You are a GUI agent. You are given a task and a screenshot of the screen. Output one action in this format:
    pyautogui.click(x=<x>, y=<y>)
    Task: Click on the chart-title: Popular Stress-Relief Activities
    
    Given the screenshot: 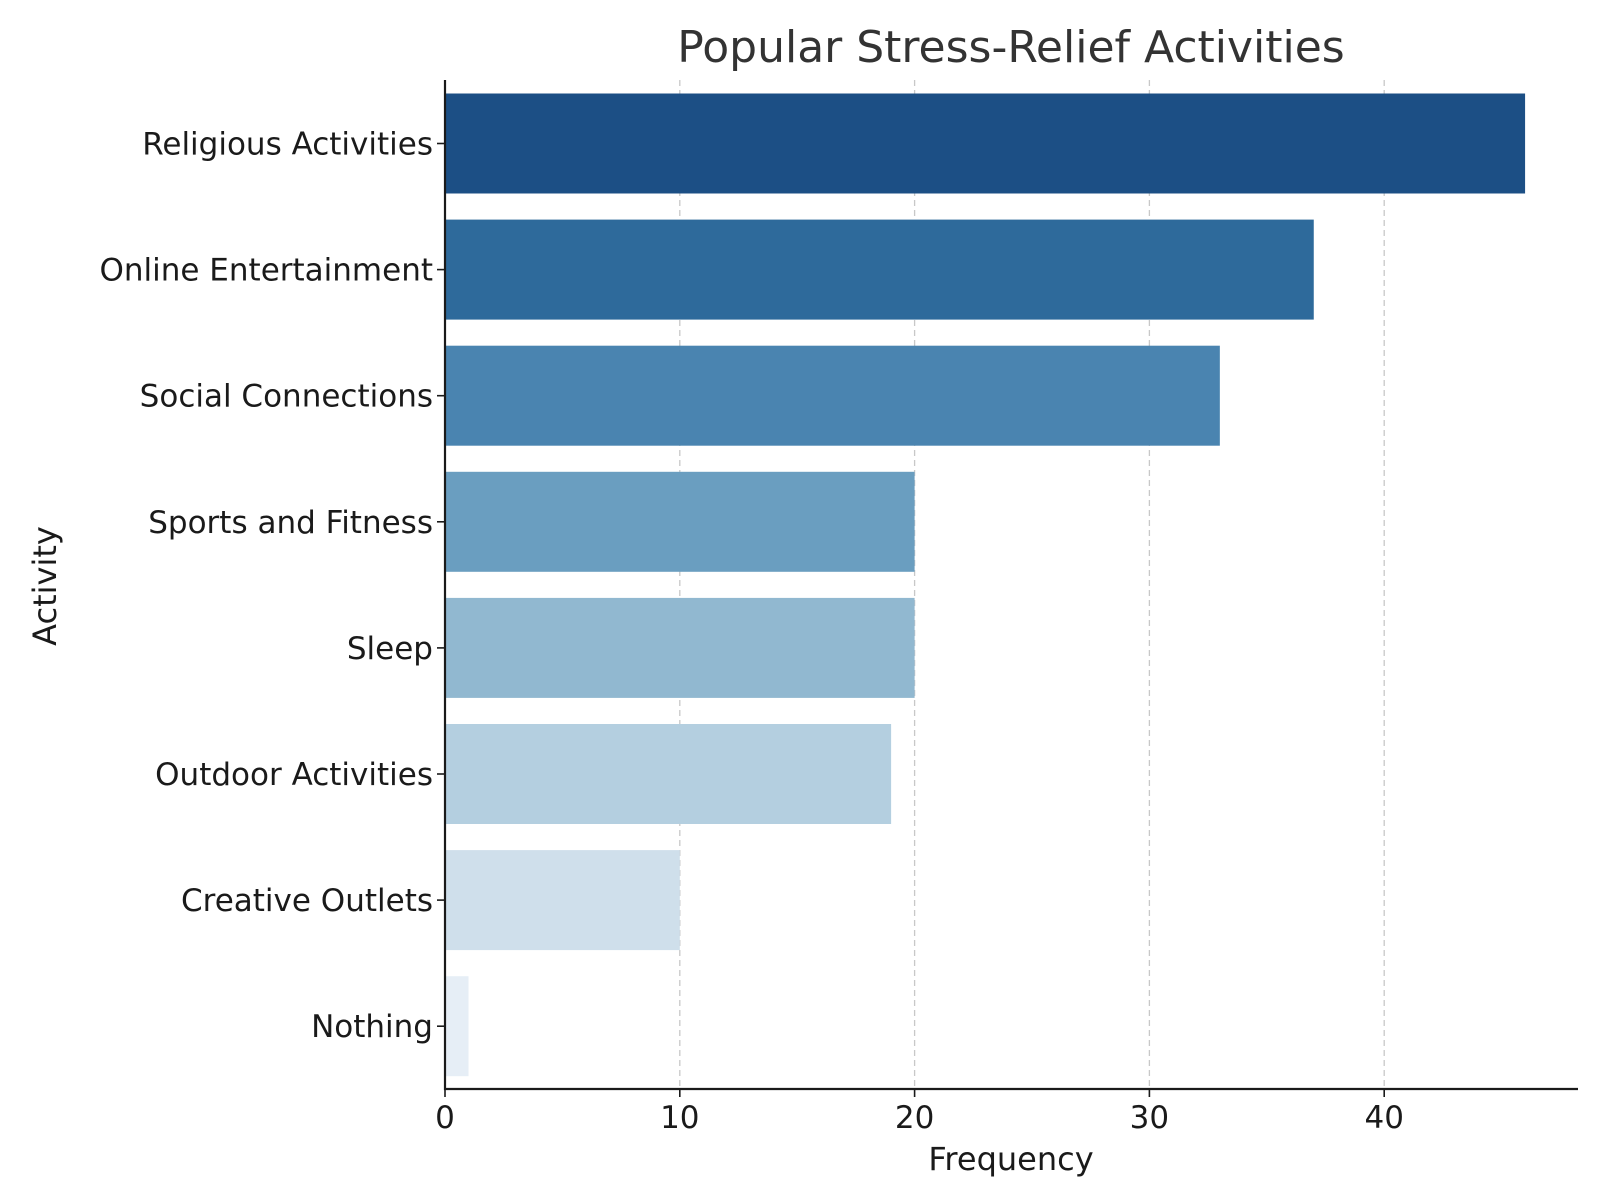 What is the action you would take?
    pyautogui.click(x=1010, y=47)
    